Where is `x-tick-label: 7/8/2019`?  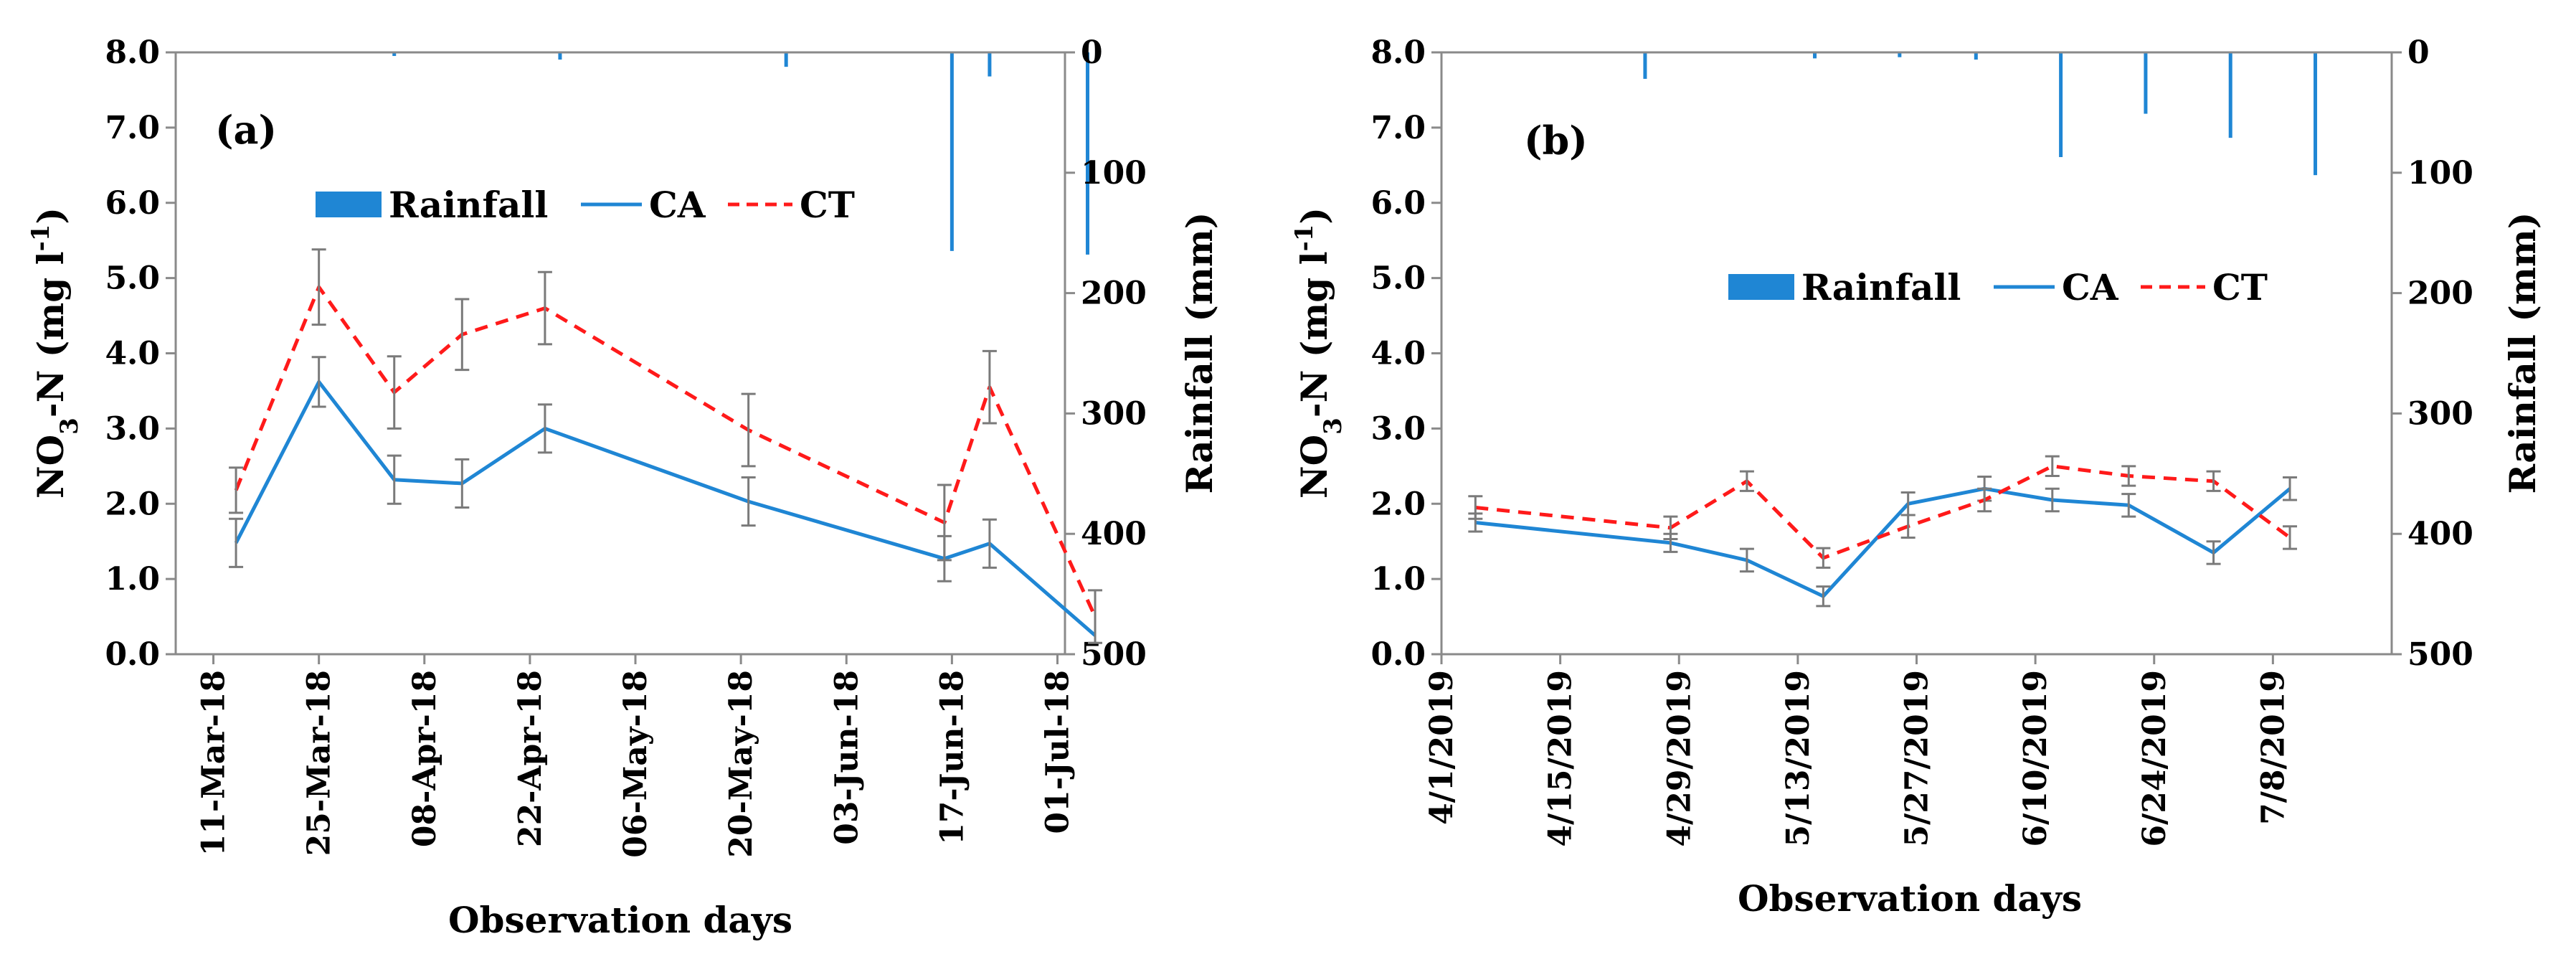
x-tick-label: 7/8/2019 is located at coordinates (2273, 747).